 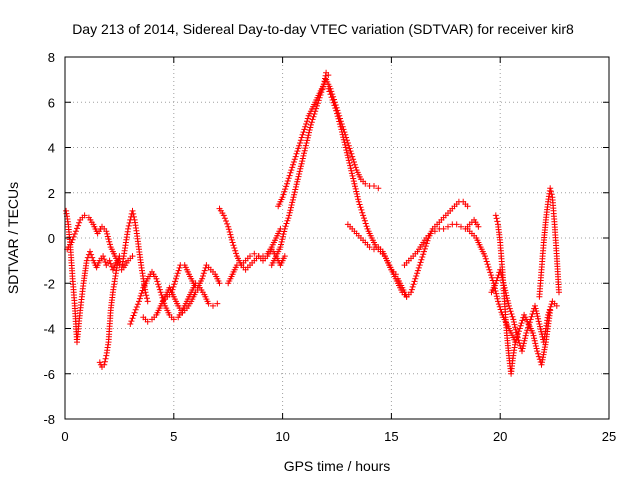 I want to click on y-tick-label: 8, so click(x=51, y=57).